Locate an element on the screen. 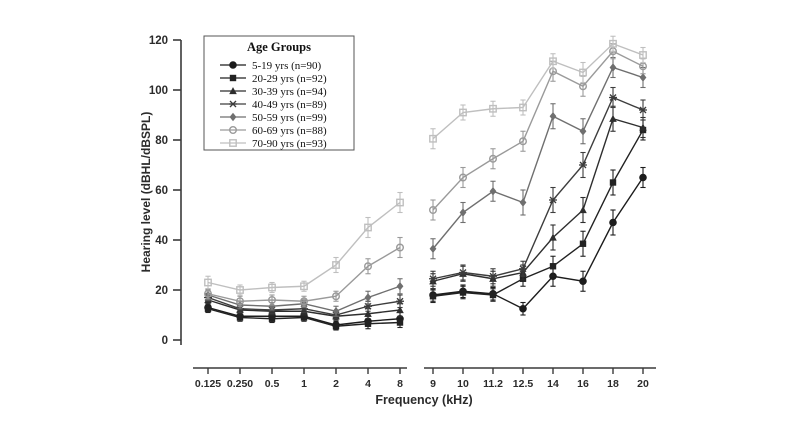 This screenshot has width=800, height=425. legend-item: 60-69 yrs (n=88) is located at coordinates (273, 131).